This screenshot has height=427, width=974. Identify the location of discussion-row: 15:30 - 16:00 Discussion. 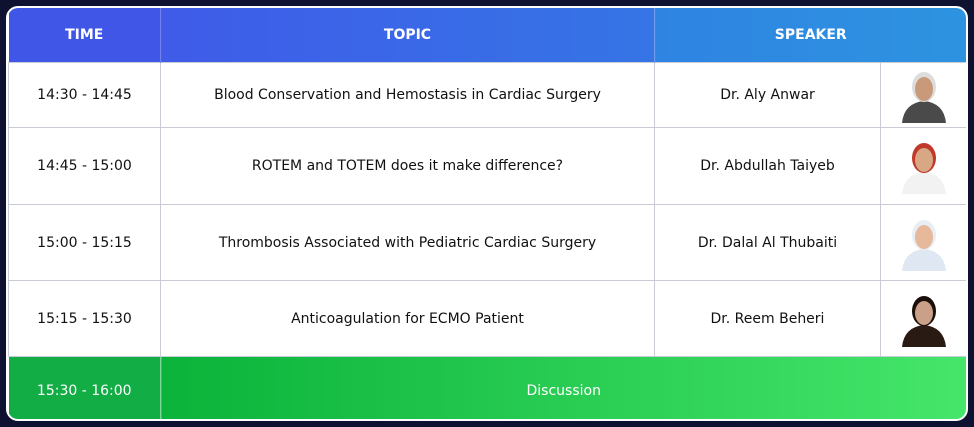
(487, 387).